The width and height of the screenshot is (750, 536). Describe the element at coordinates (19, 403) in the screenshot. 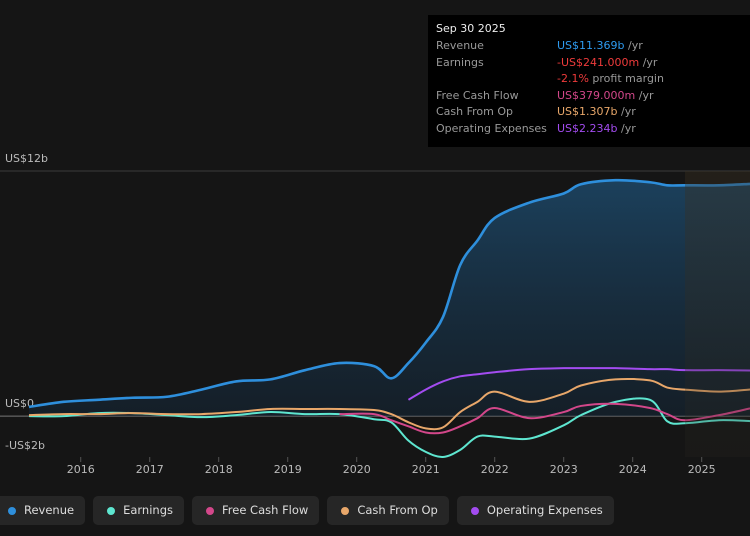

I see `y-tick-label: US$0` at that location.